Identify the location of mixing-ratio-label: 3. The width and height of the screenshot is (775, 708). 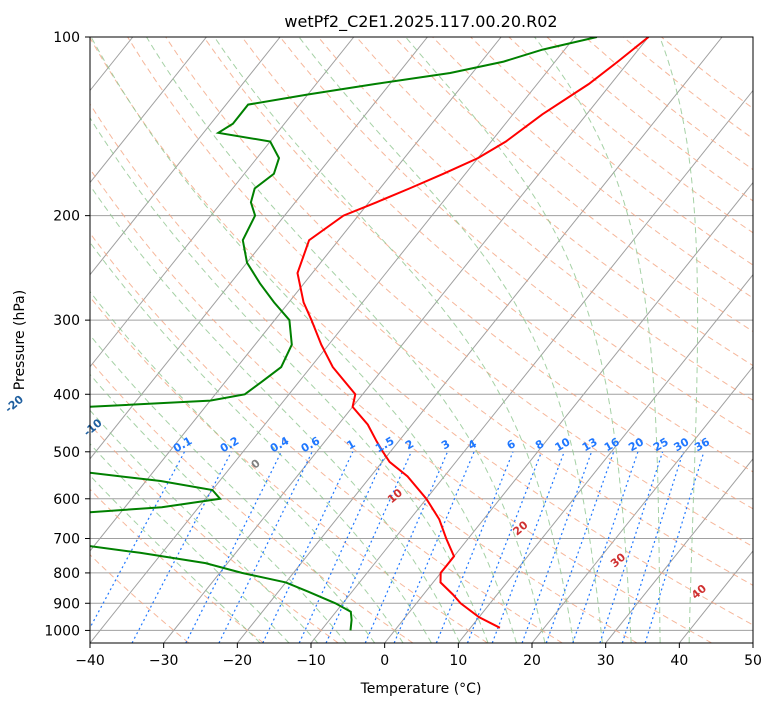
(445, 444).